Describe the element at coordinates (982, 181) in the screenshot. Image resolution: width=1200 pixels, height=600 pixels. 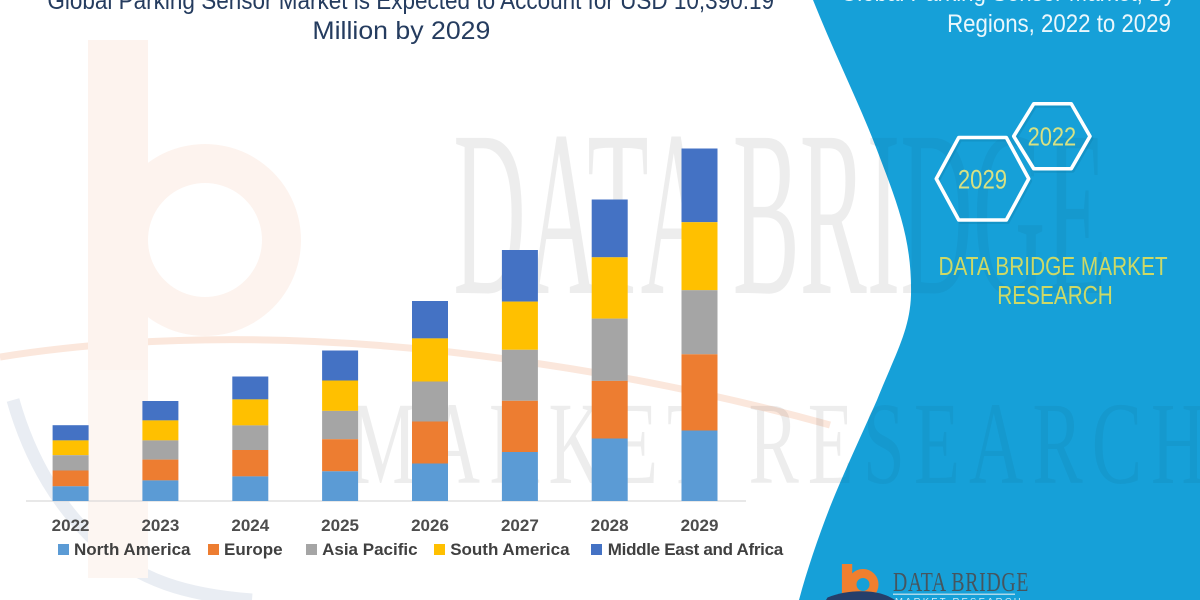
I see `svg-text: 2029` at that location.